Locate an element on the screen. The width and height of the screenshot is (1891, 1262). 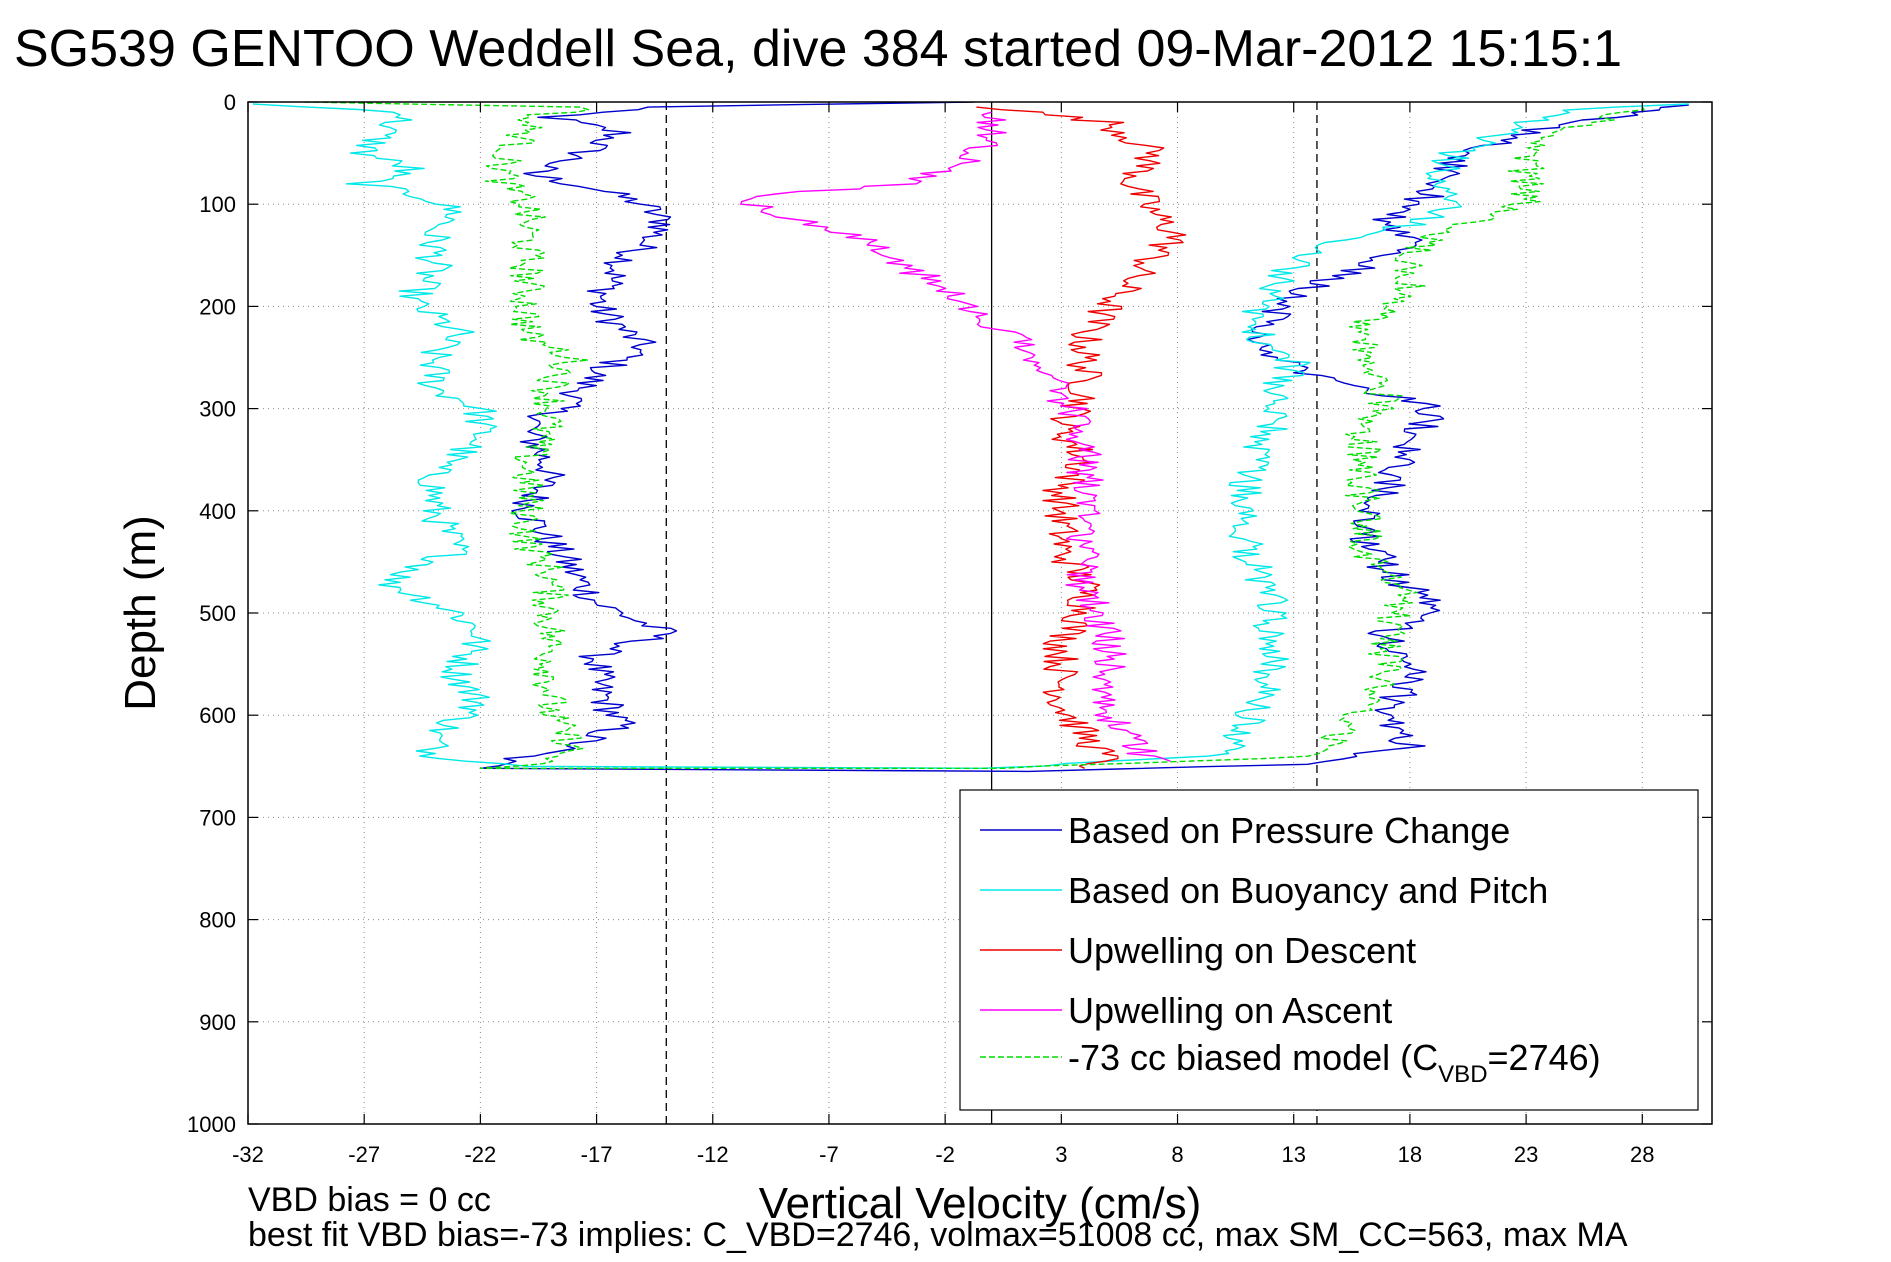
x-tick-label: 8 is located at coordinates (1177, 1154).